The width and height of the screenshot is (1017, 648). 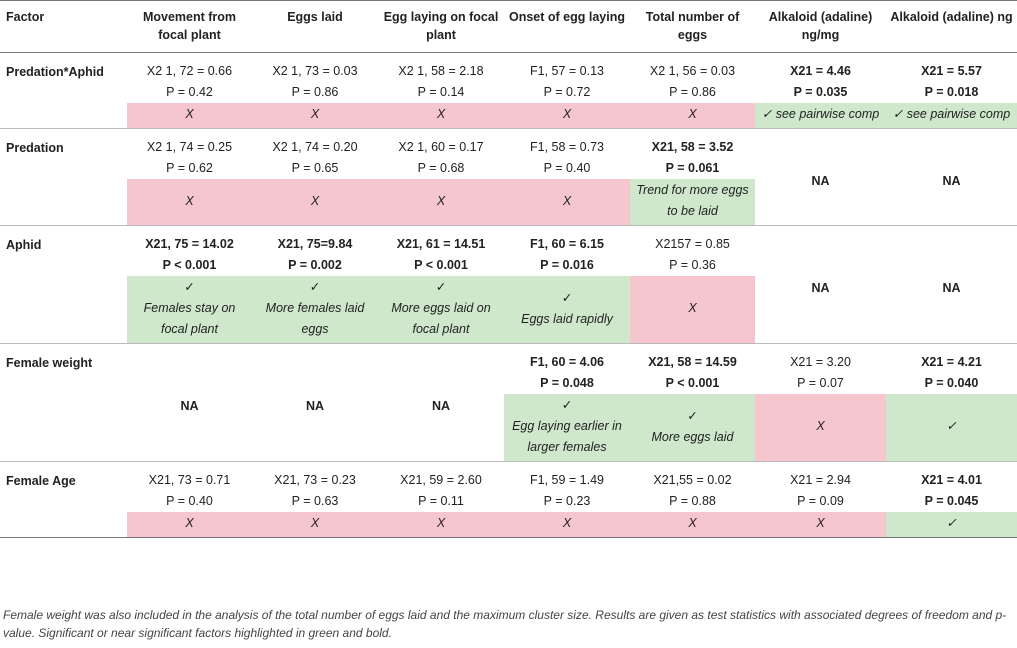 What do you see at coordinates (951, 78) in the screenshot?
I see `stat-cell: X21 = 5.57 P = 0.018` at bounding box center [951, 78].